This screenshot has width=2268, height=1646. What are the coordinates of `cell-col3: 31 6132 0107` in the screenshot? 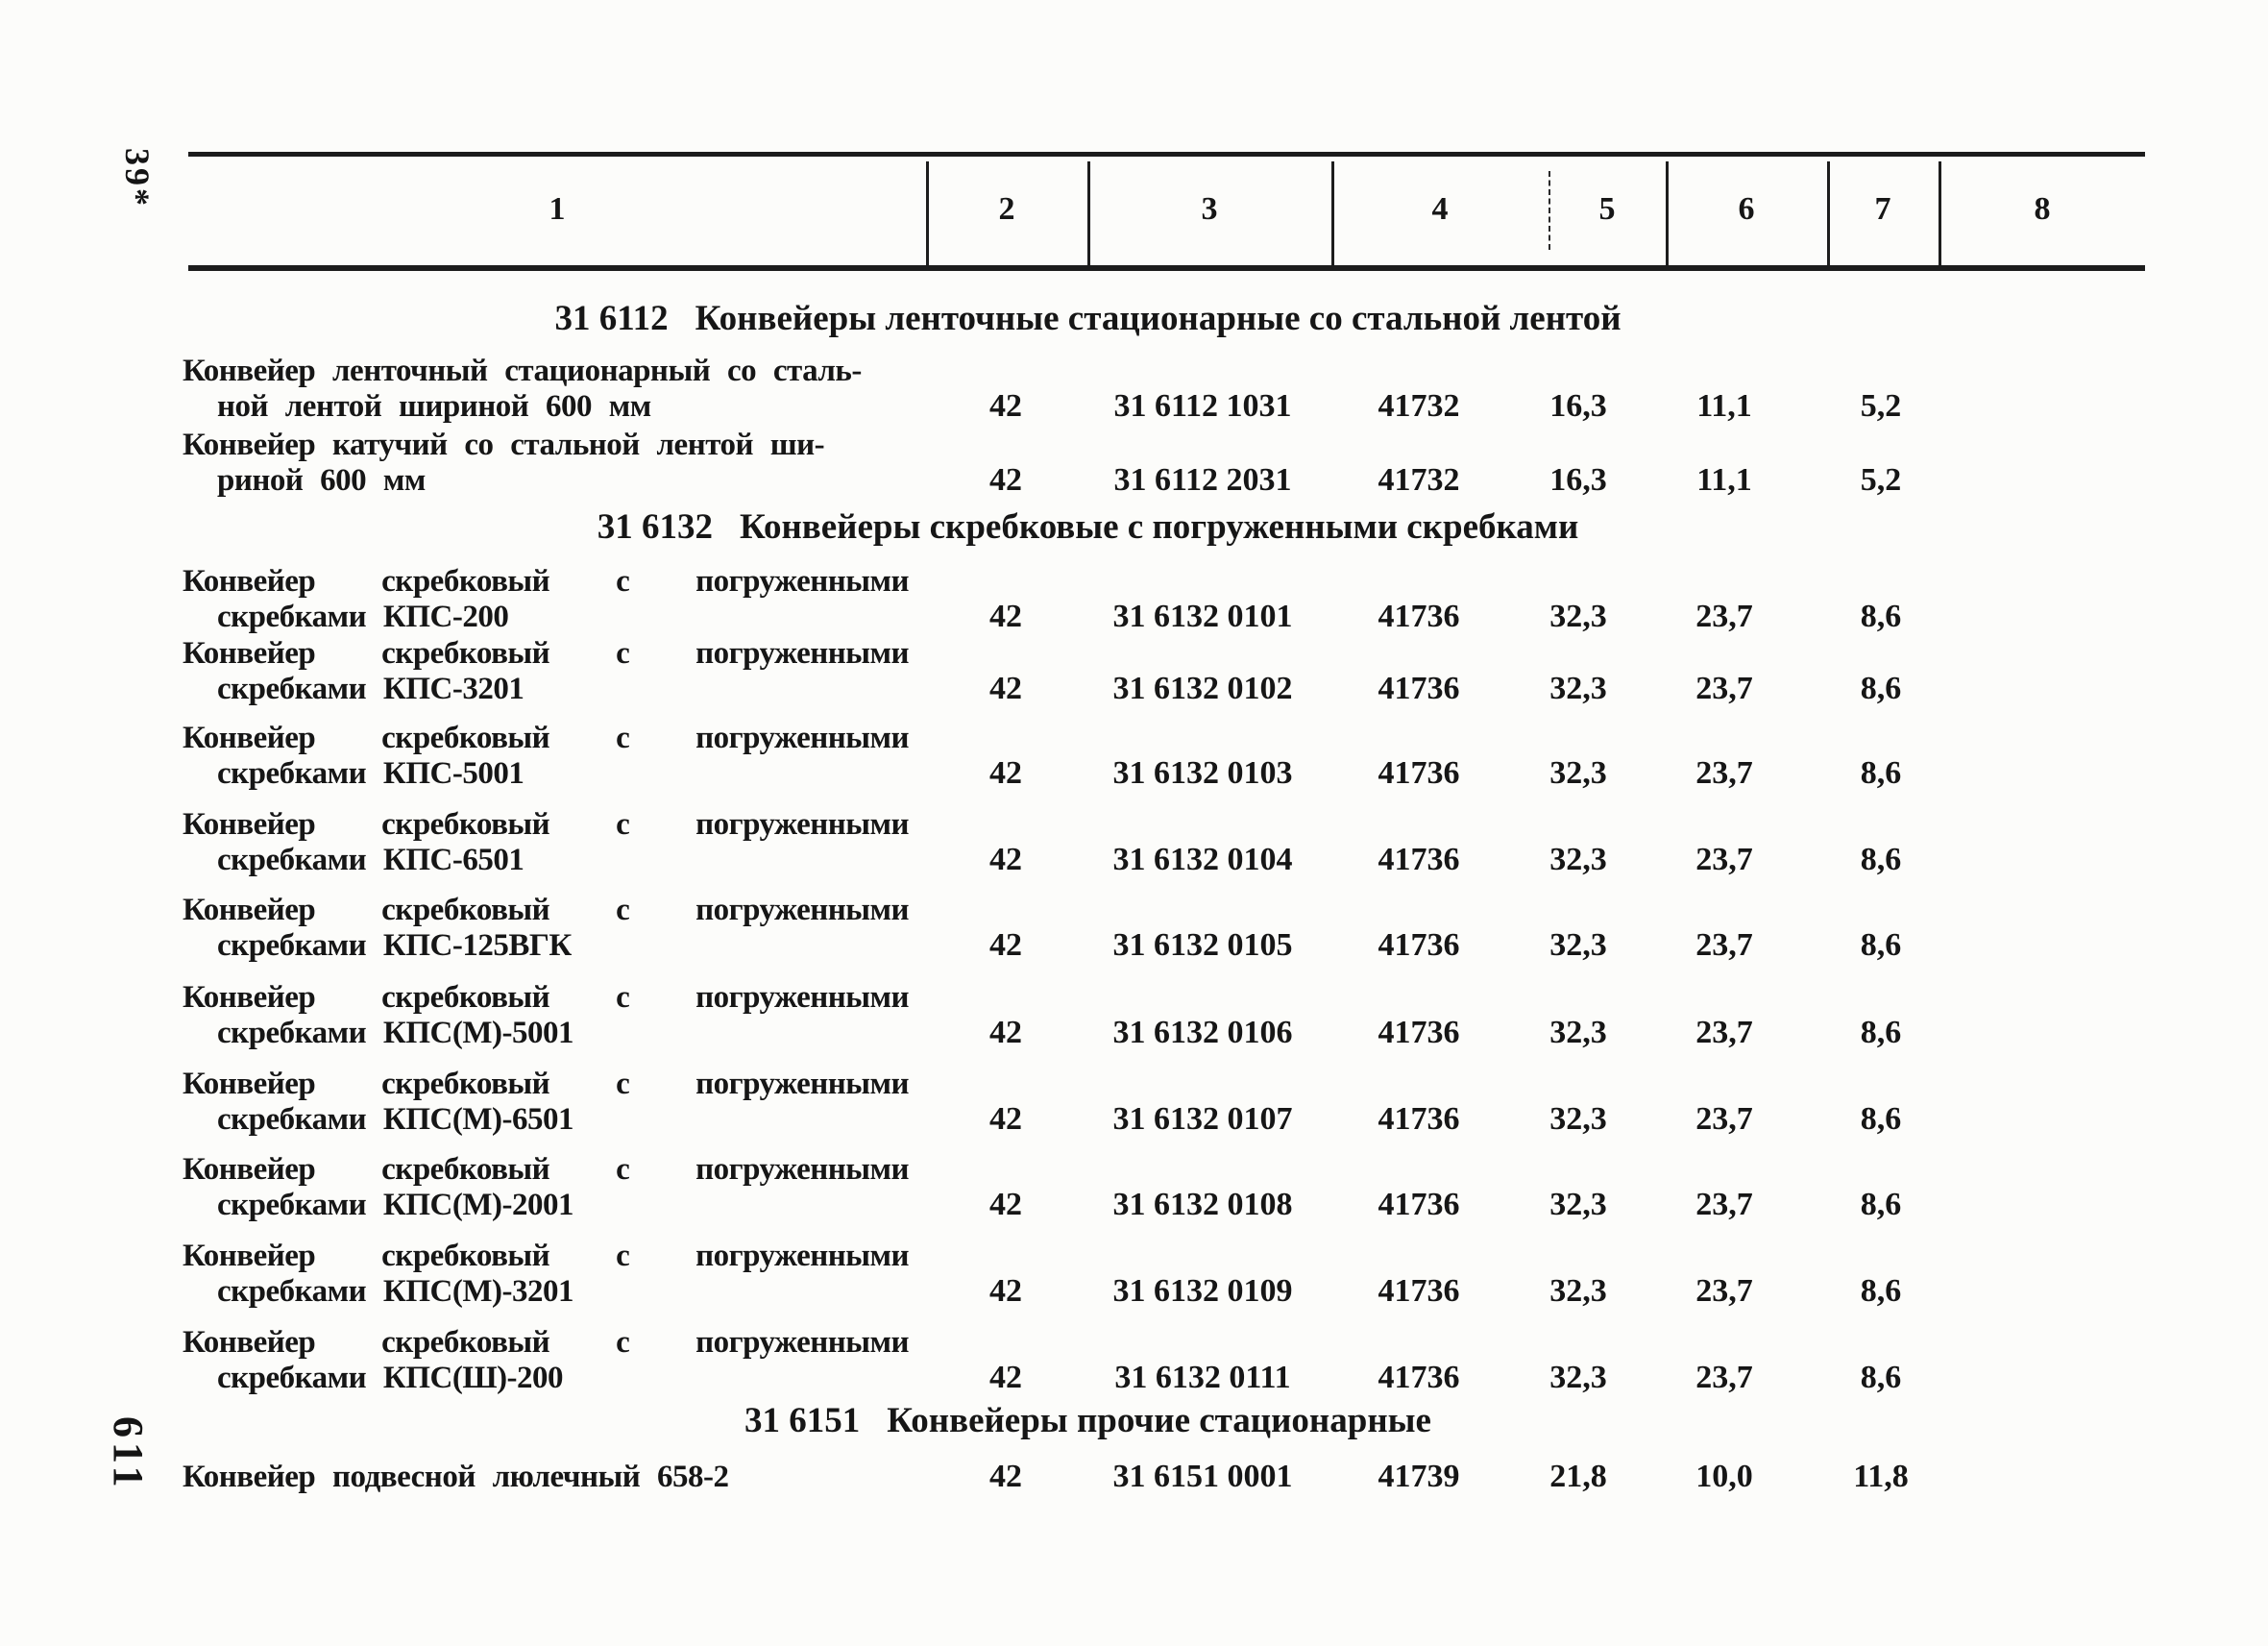 It's located at (1202, 1119).